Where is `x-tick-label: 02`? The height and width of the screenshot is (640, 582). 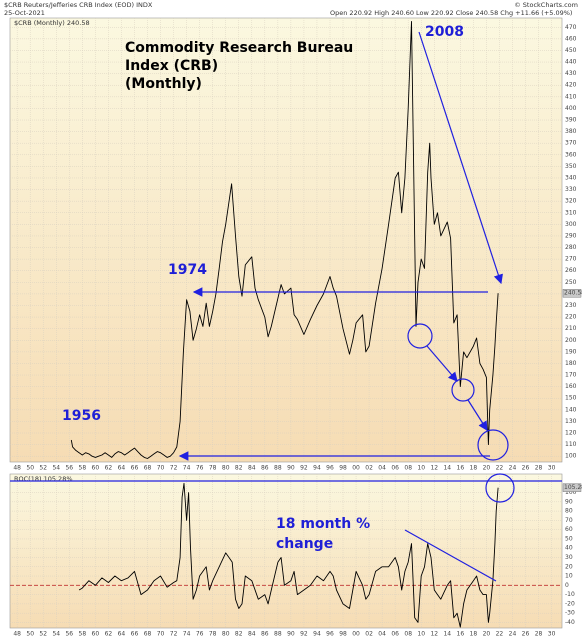
x-tick-label: 02 is located at coordinates (369, 634).